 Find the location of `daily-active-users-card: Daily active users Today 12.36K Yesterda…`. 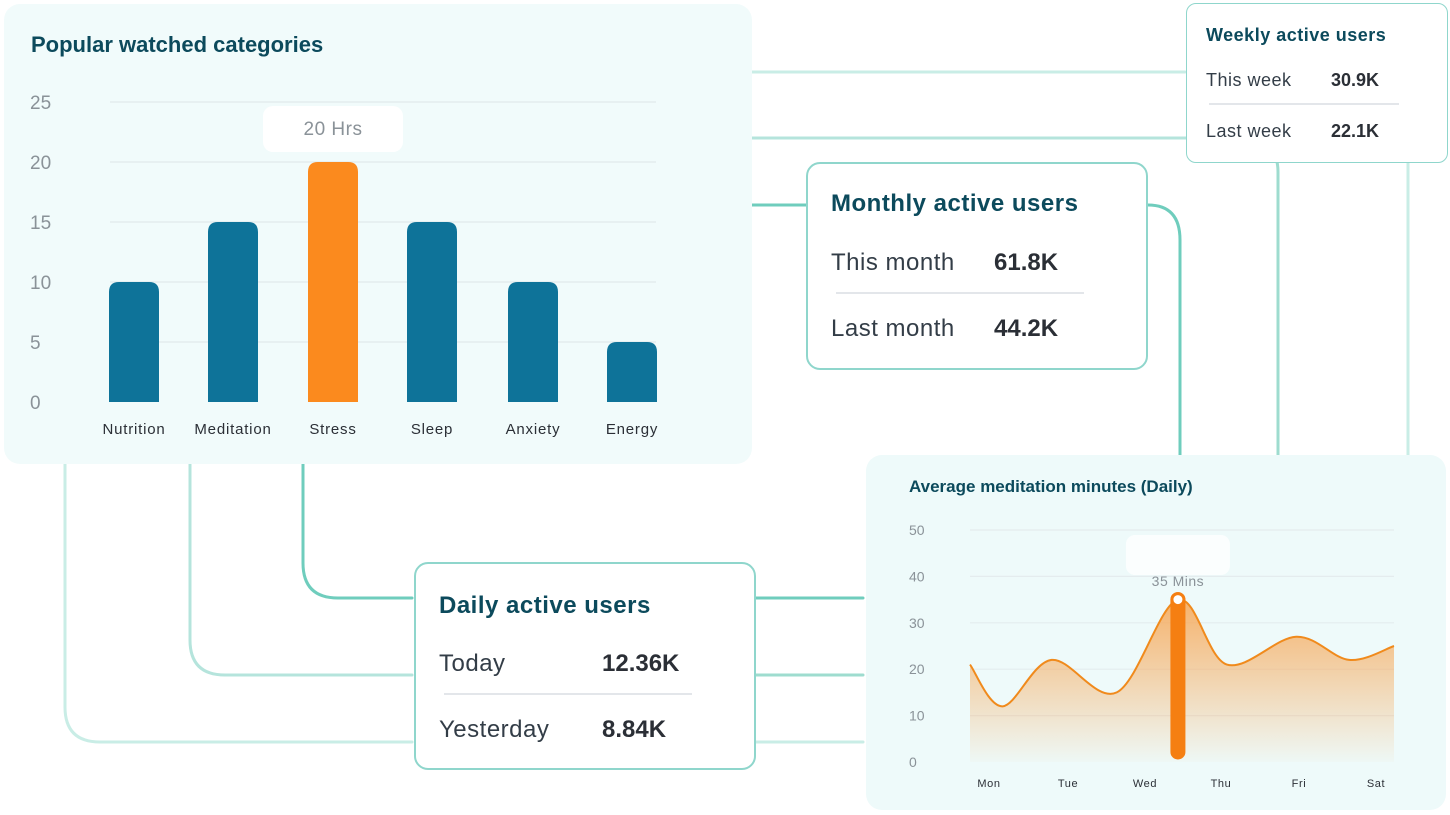

daily-active-users-card: Daily active users Today 12.36K Yesterda… is located at coordinates (585, 666).